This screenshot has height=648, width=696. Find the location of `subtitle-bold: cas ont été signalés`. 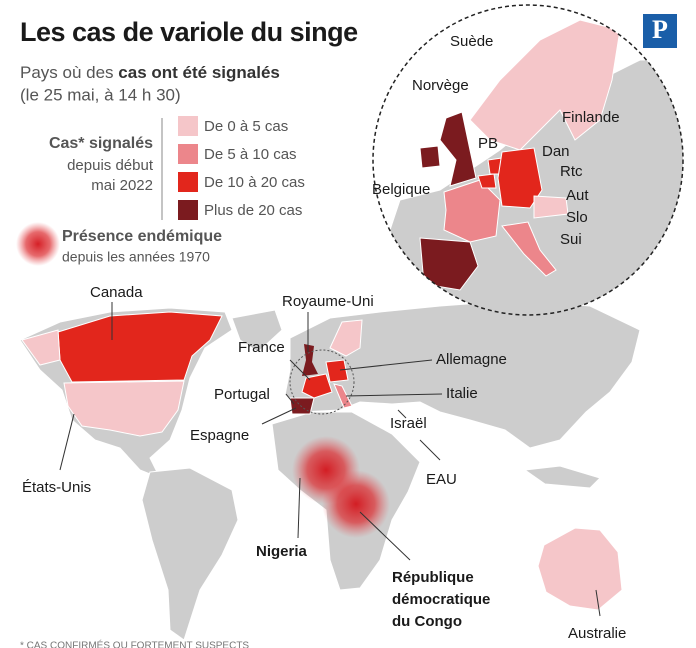

subtitle-bold: cas ont été signalés is located at coordinates (199, 72).